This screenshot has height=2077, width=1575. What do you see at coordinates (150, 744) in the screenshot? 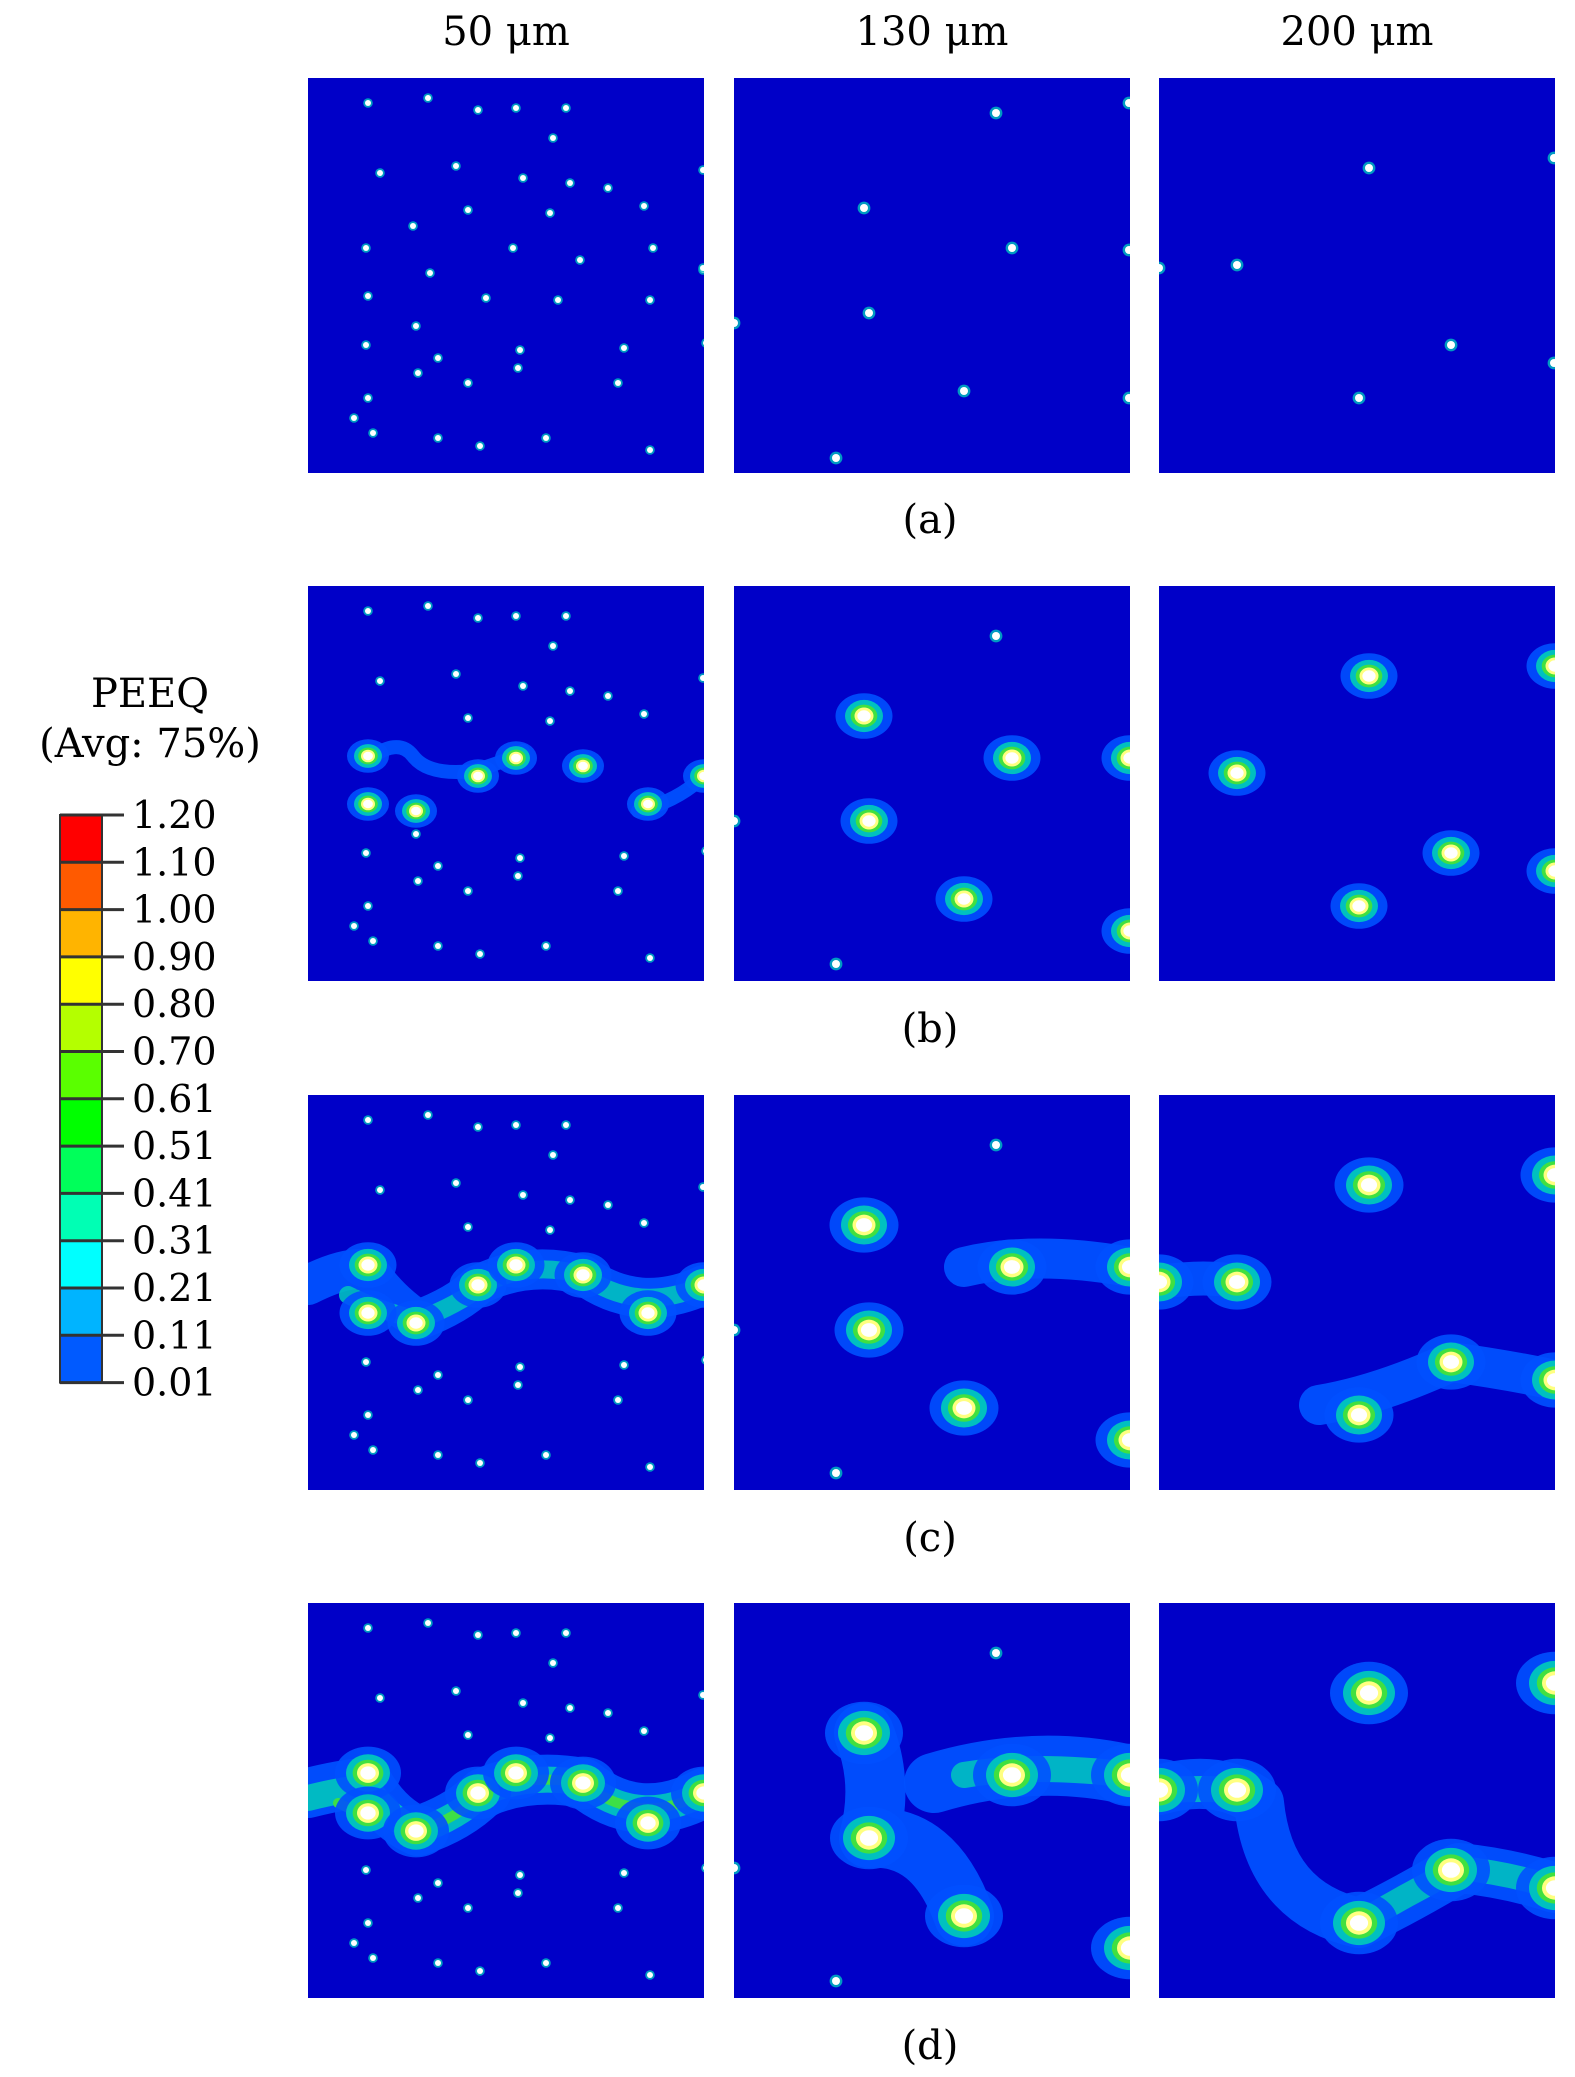
I see `legend-subtitle: (Avg: 75%)` at bounding box center [150, 744].